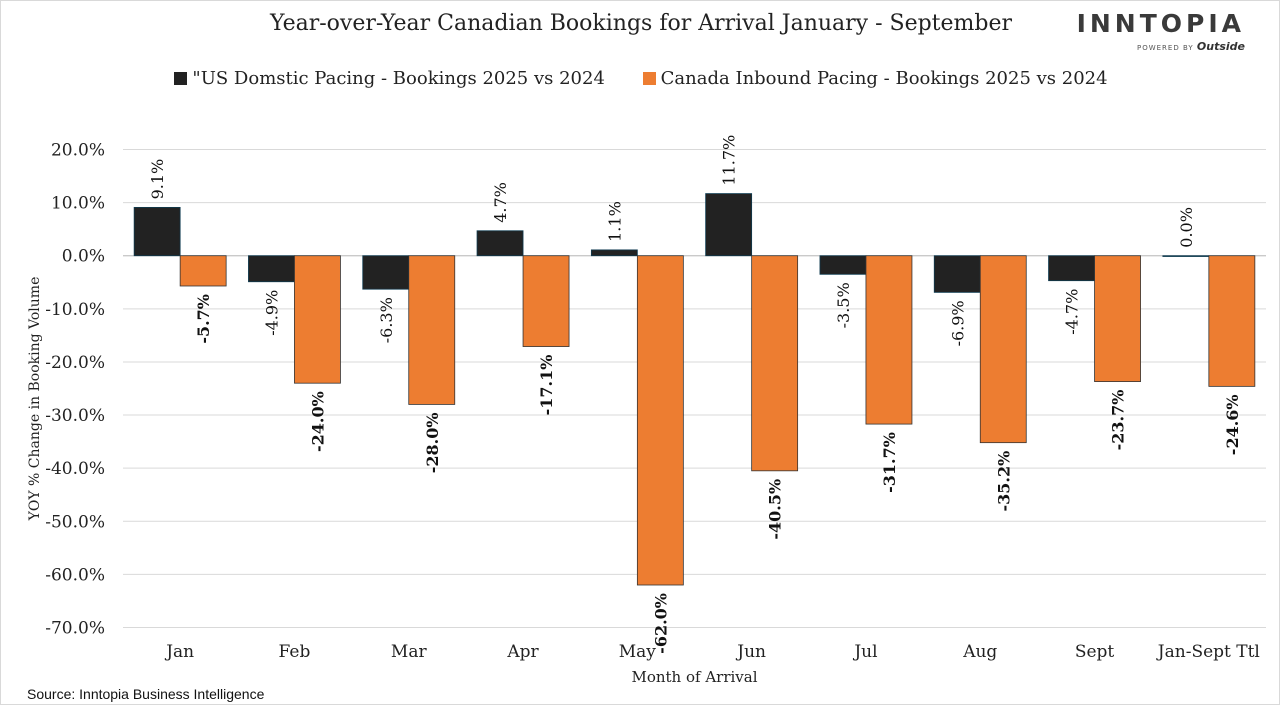  I want to click on y-tick-label: 0.0%, so click(83, 257).